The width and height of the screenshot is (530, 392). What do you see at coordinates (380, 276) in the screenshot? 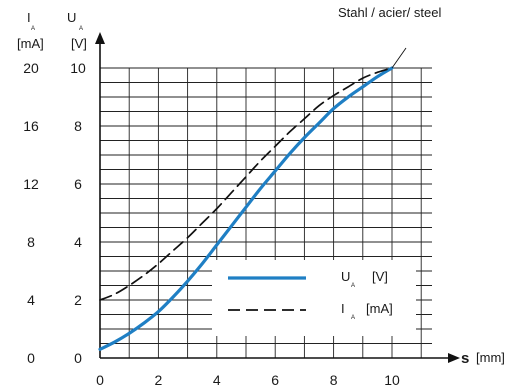
I see `legend-label-unit: [V]` at bounding box center [380, 276].